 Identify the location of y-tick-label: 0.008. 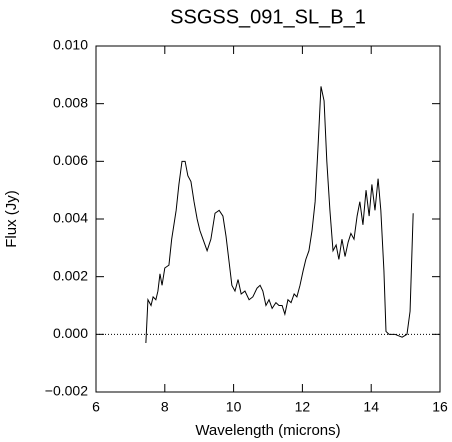
(70, 102).